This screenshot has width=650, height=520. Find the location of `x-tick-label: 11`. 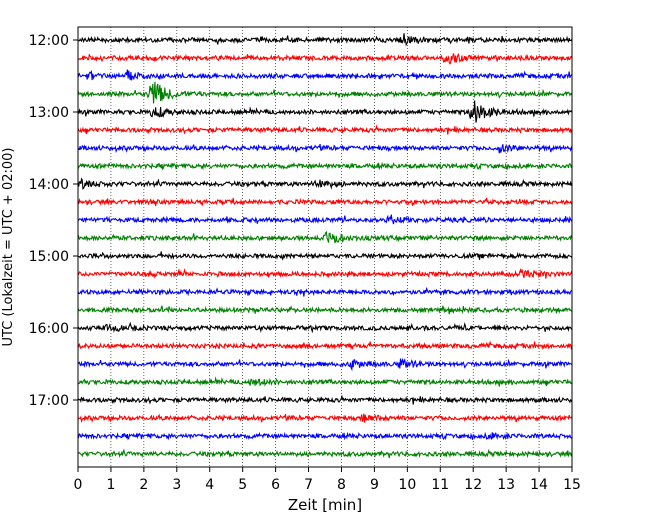

x-tick-label: 11 is located at coordinates (440, 485).